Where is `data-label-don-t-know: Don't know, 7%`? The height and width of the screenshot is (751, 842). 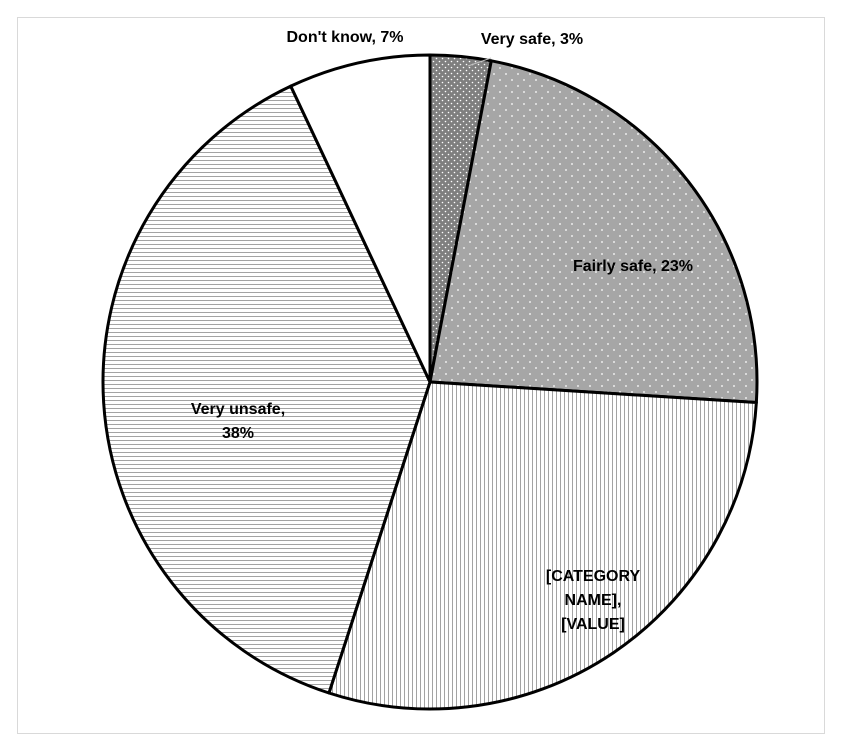
data-label-don-t-know: Don't know, 7% is located at coordinates (345, 37).